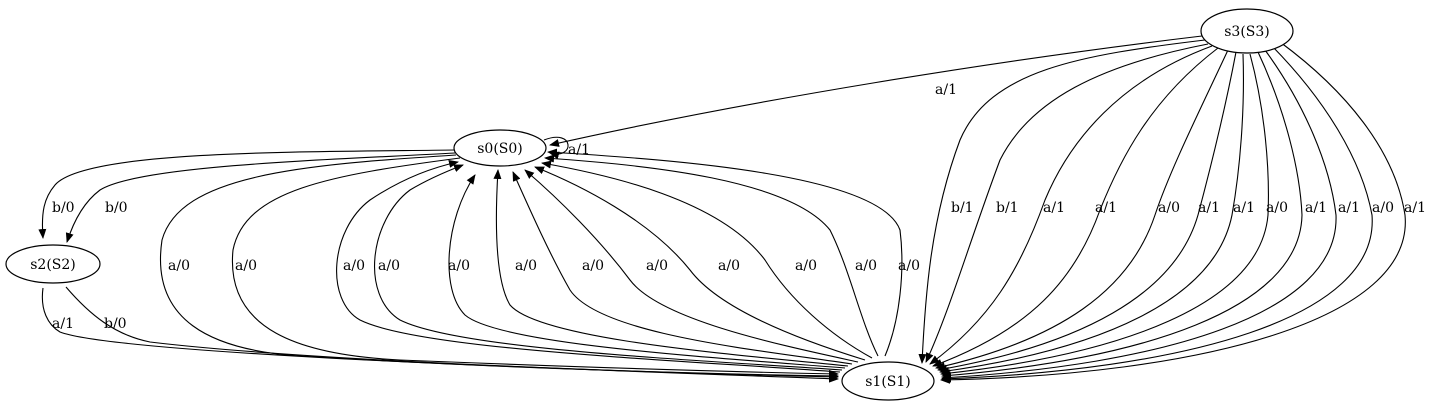 The width and height of the screenshot is (1431, 410). Describe the element at coordinates (452, 333) in the screenshot. I see `edge-s2-s1-b0: b/0` at that location.